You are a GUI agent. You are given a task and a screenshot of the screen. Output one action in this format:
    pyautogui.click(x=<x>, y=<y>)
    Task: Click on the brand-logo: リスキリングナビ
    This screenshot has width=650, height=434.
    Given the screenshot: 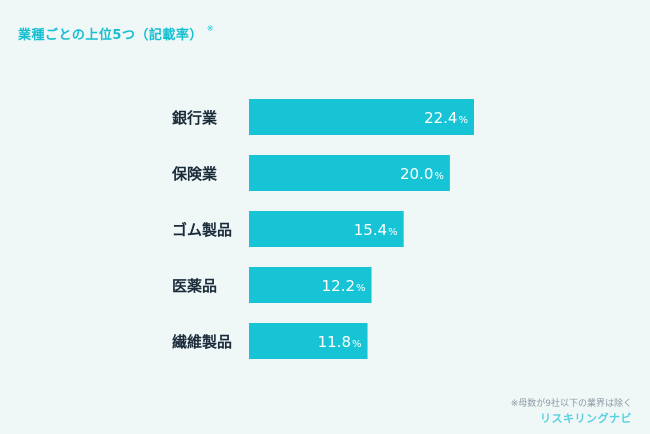 What is the action you would take?
    pyautogui.click(x=586, y=418)
    